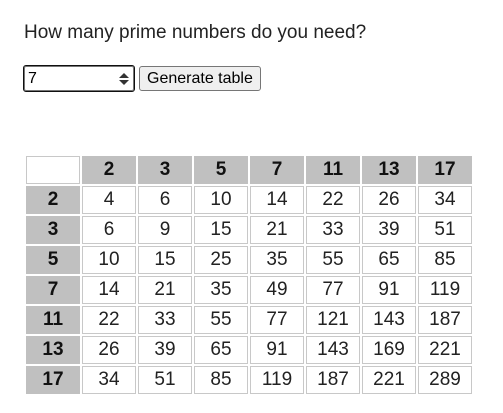 The width and height of the screenshot is (503, 413). What do you see at coordinates (109, 170) in the screenshot?
I see `column-header: 2` at bounding box center [109, 170].